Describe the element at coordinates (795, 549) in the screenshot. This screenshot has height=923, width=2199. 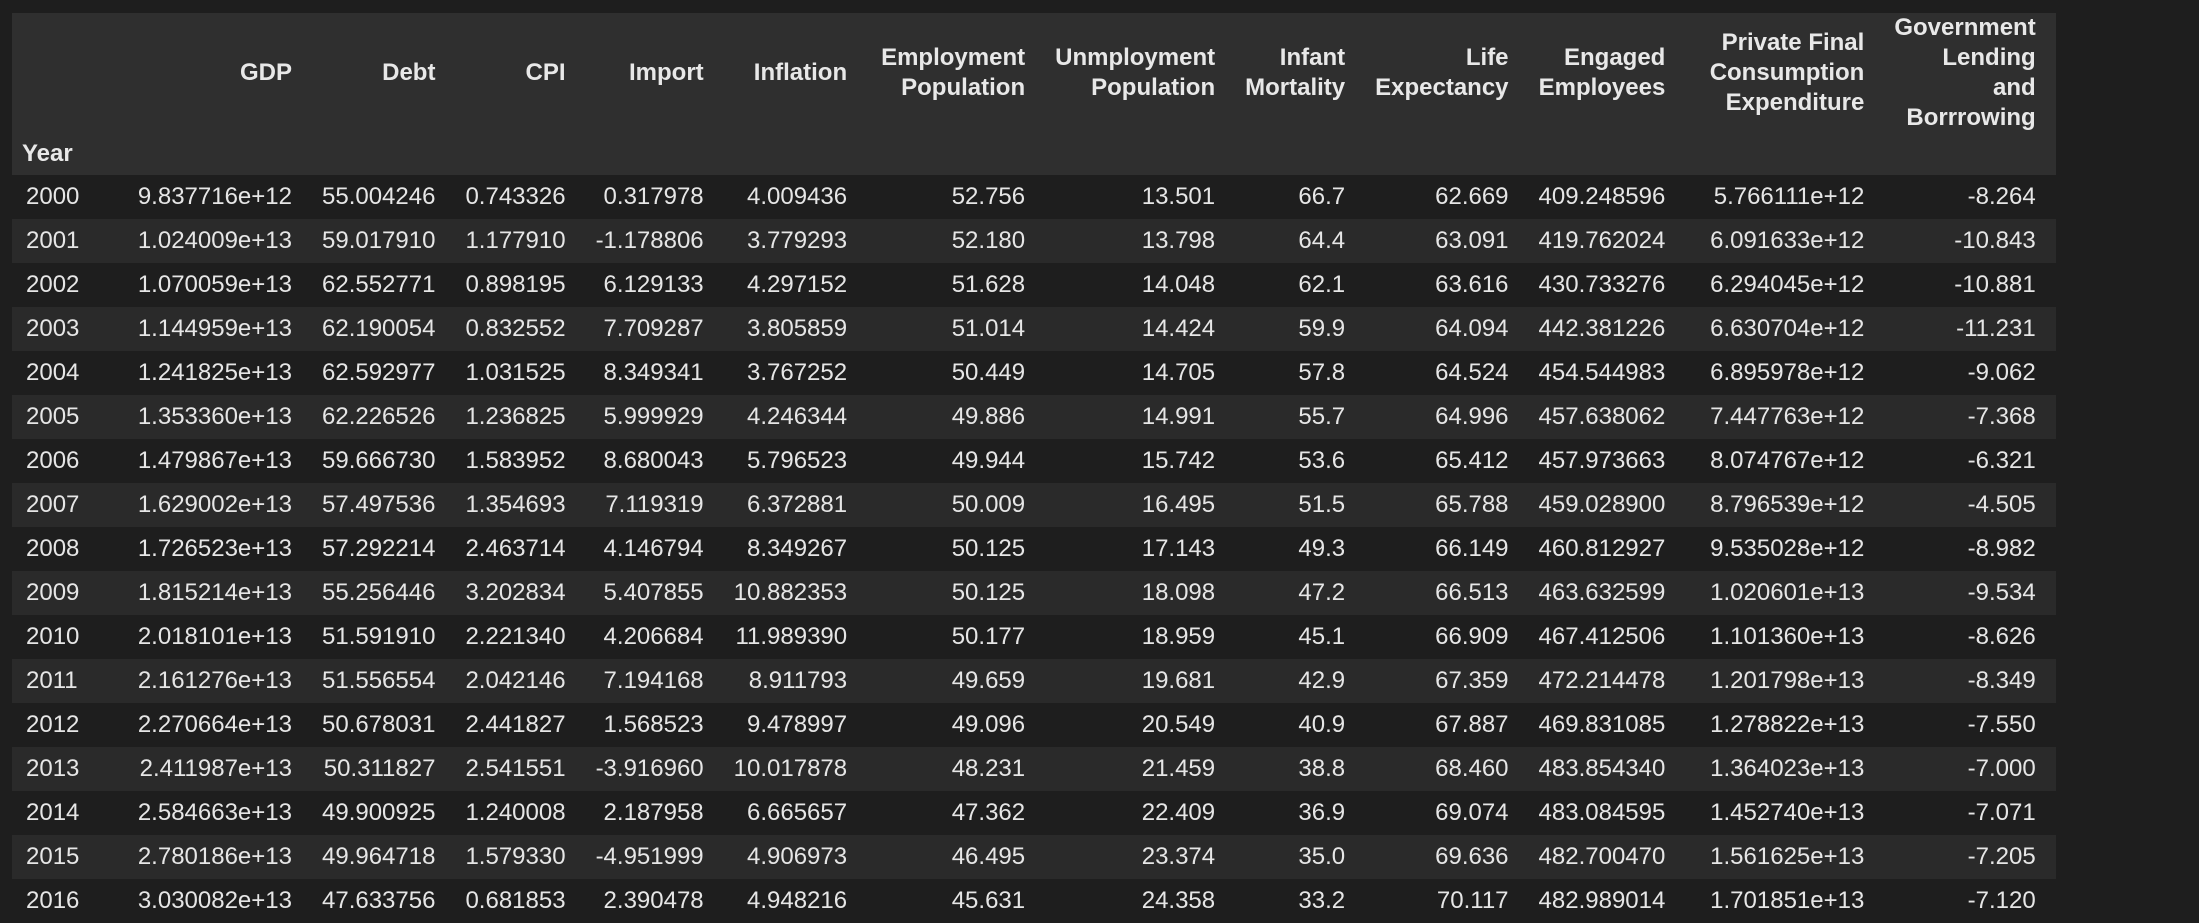
I see `table-cell: 8.349267` at that location.